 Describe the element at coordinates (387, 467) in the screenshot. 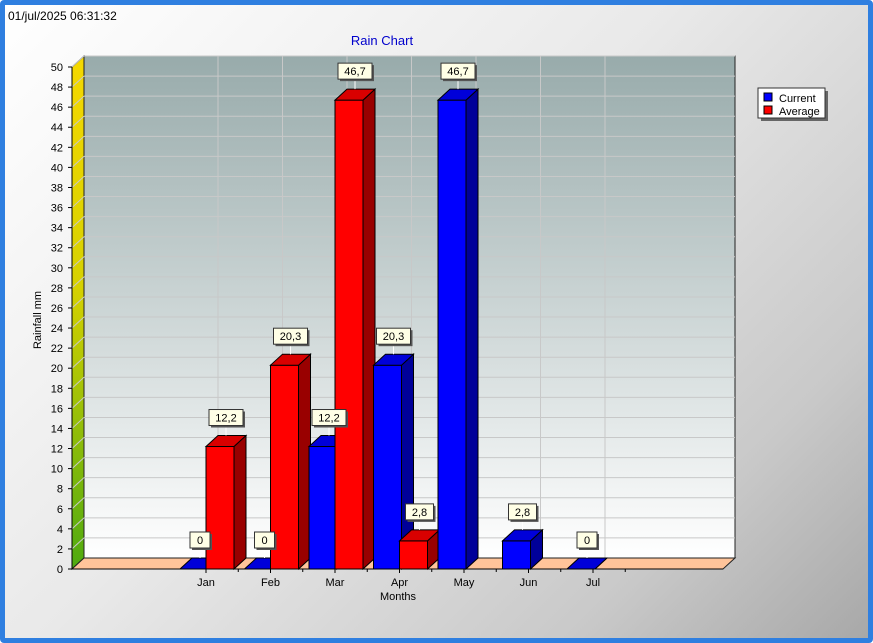

I see `bar-current-apr-front` at that location.